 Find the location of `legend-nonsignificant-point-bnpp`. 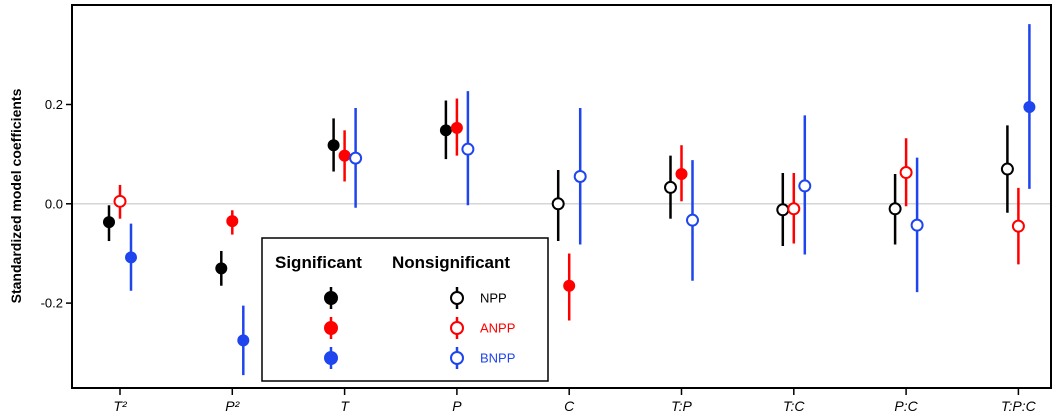

legend-nonsignificant-point-bnpp is located at coordinates (457, 358).